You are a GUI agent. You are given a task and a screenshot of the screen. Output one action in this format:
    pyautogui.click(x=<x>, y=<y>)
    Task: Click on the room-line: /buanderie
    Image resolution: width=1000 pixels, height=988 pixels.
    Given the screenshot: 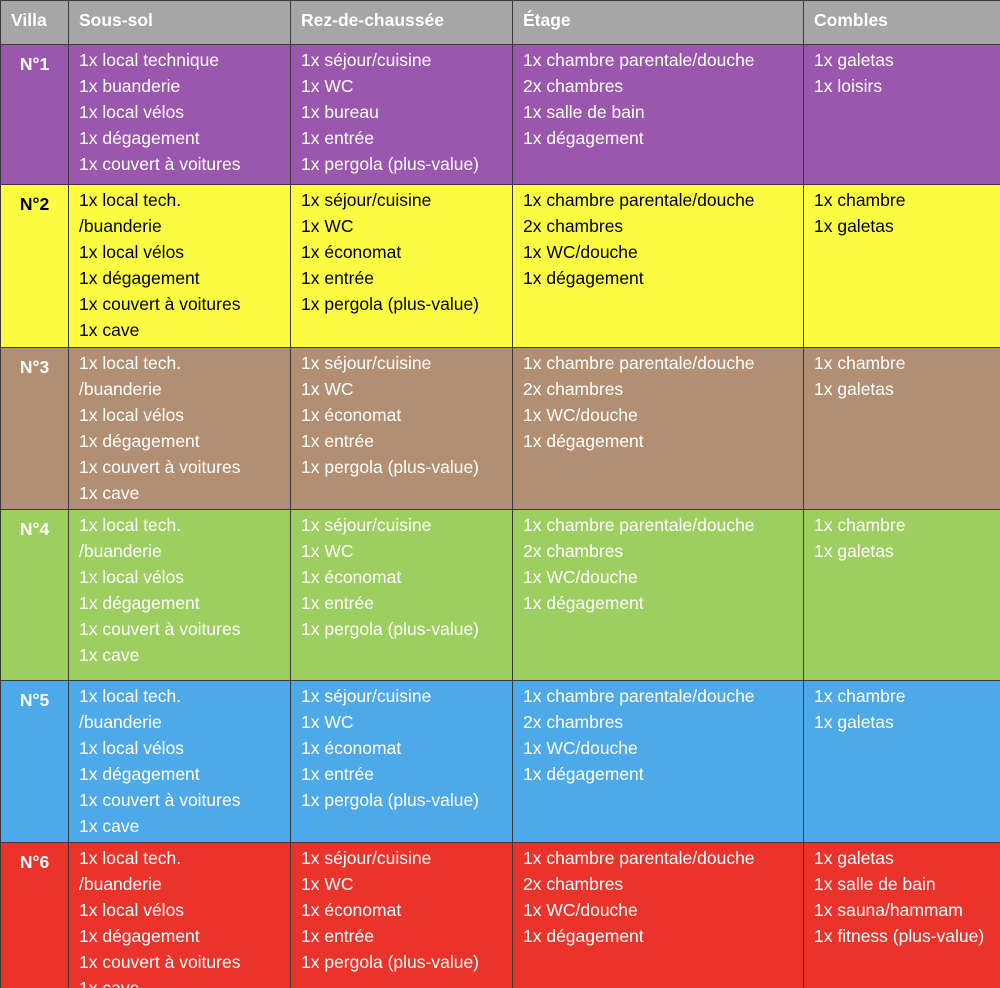 What is the action you would take?
    pyautogui.click(x=120, y=226)
    